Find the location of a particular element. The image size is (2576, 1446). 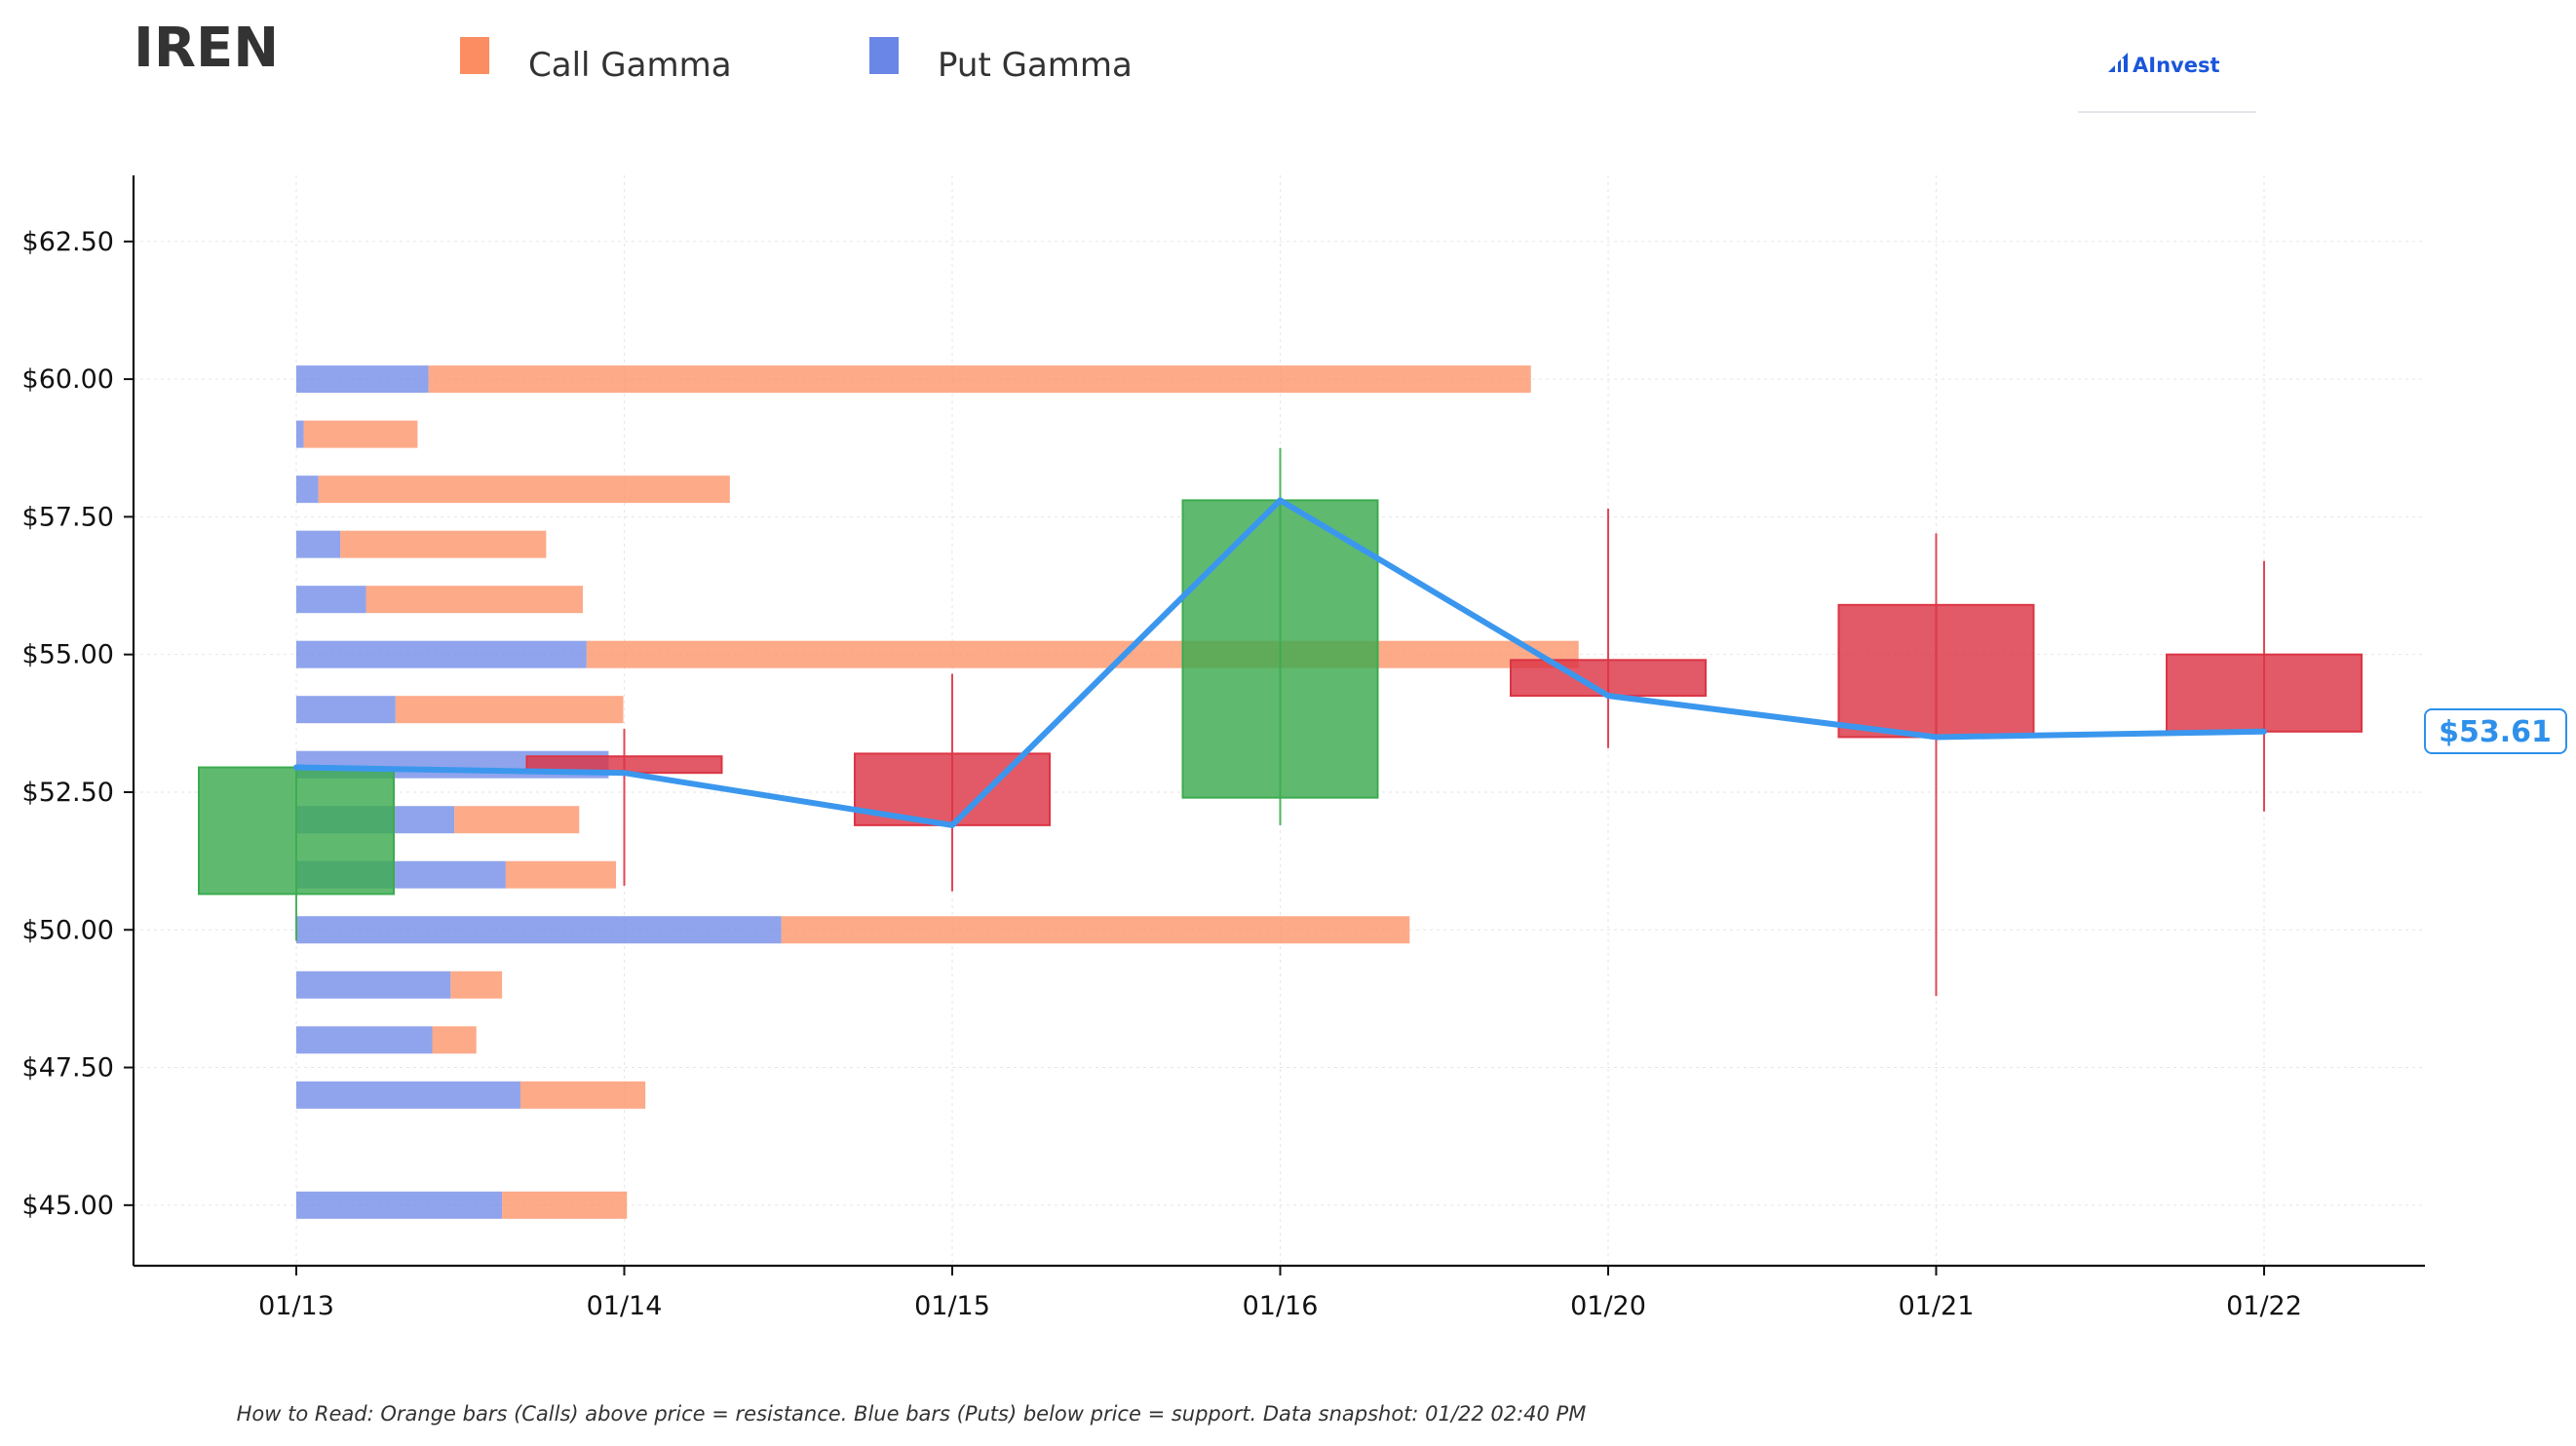

y-tick-label: $45.00 is located at coordinates (68, 1206).